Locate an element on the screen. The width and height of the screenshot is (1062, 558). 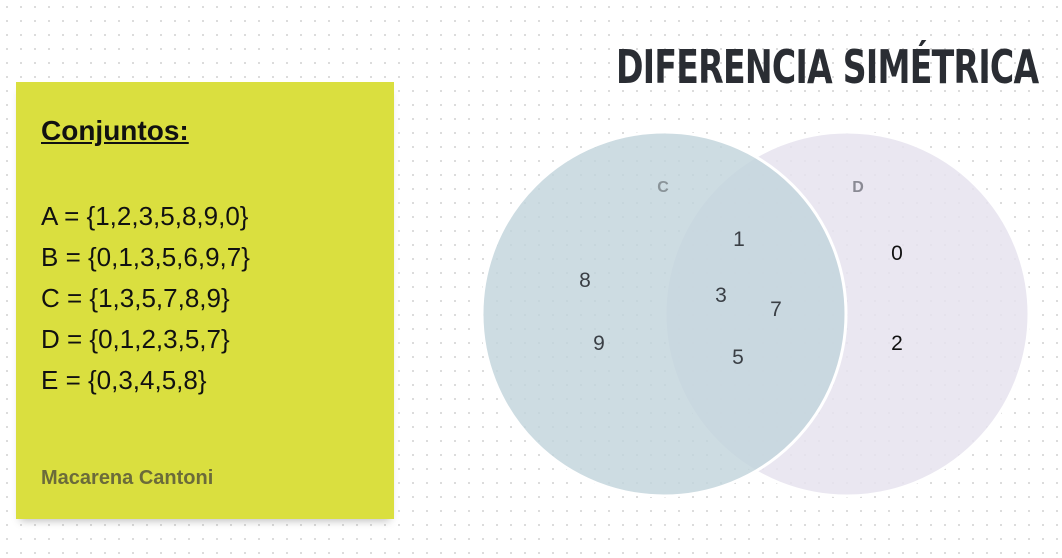
element-c-only-2: 9 is located at coordinates (599, 343).